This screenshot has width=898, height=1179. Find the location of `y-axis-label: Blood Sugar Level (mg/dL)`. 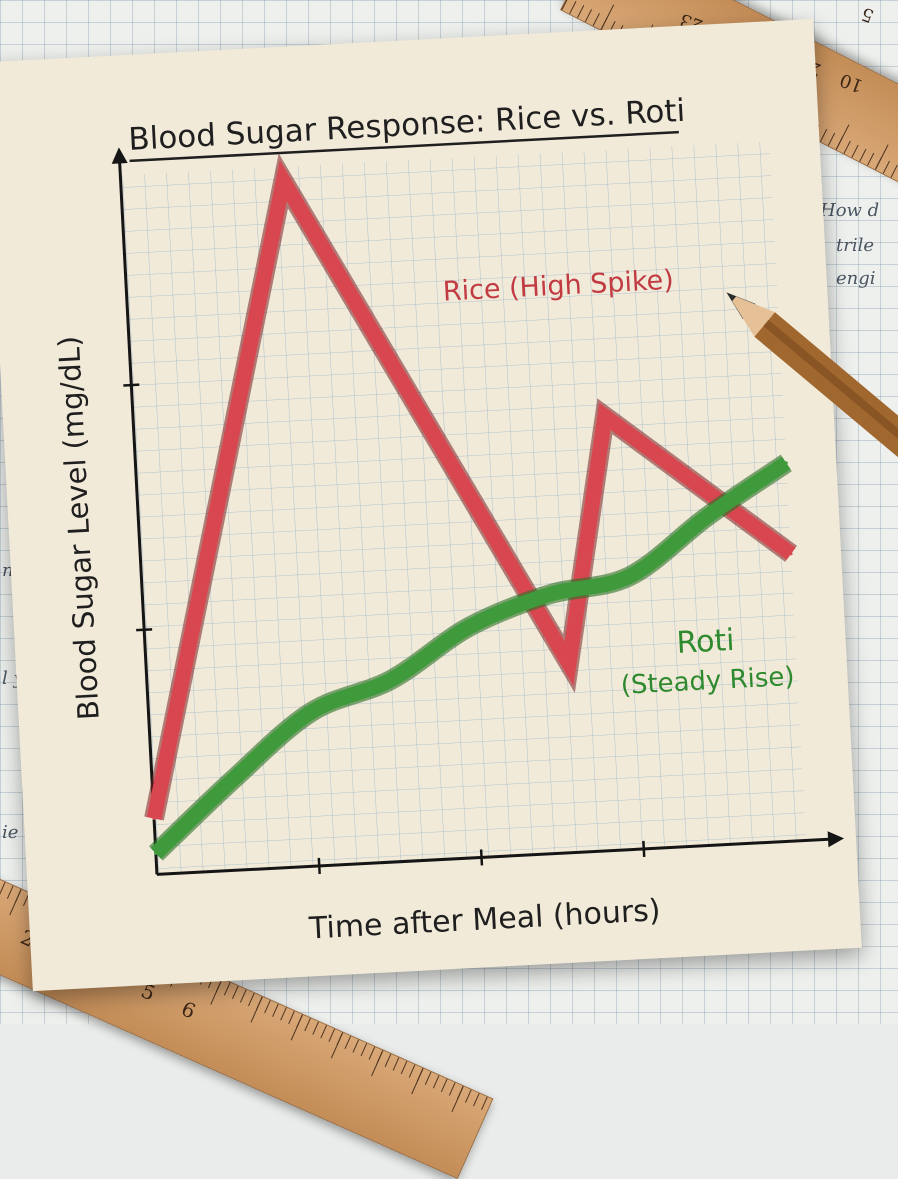

y-axis-label: Blood Sugar Level (mg/dL) is located at coordinates (79, 528).